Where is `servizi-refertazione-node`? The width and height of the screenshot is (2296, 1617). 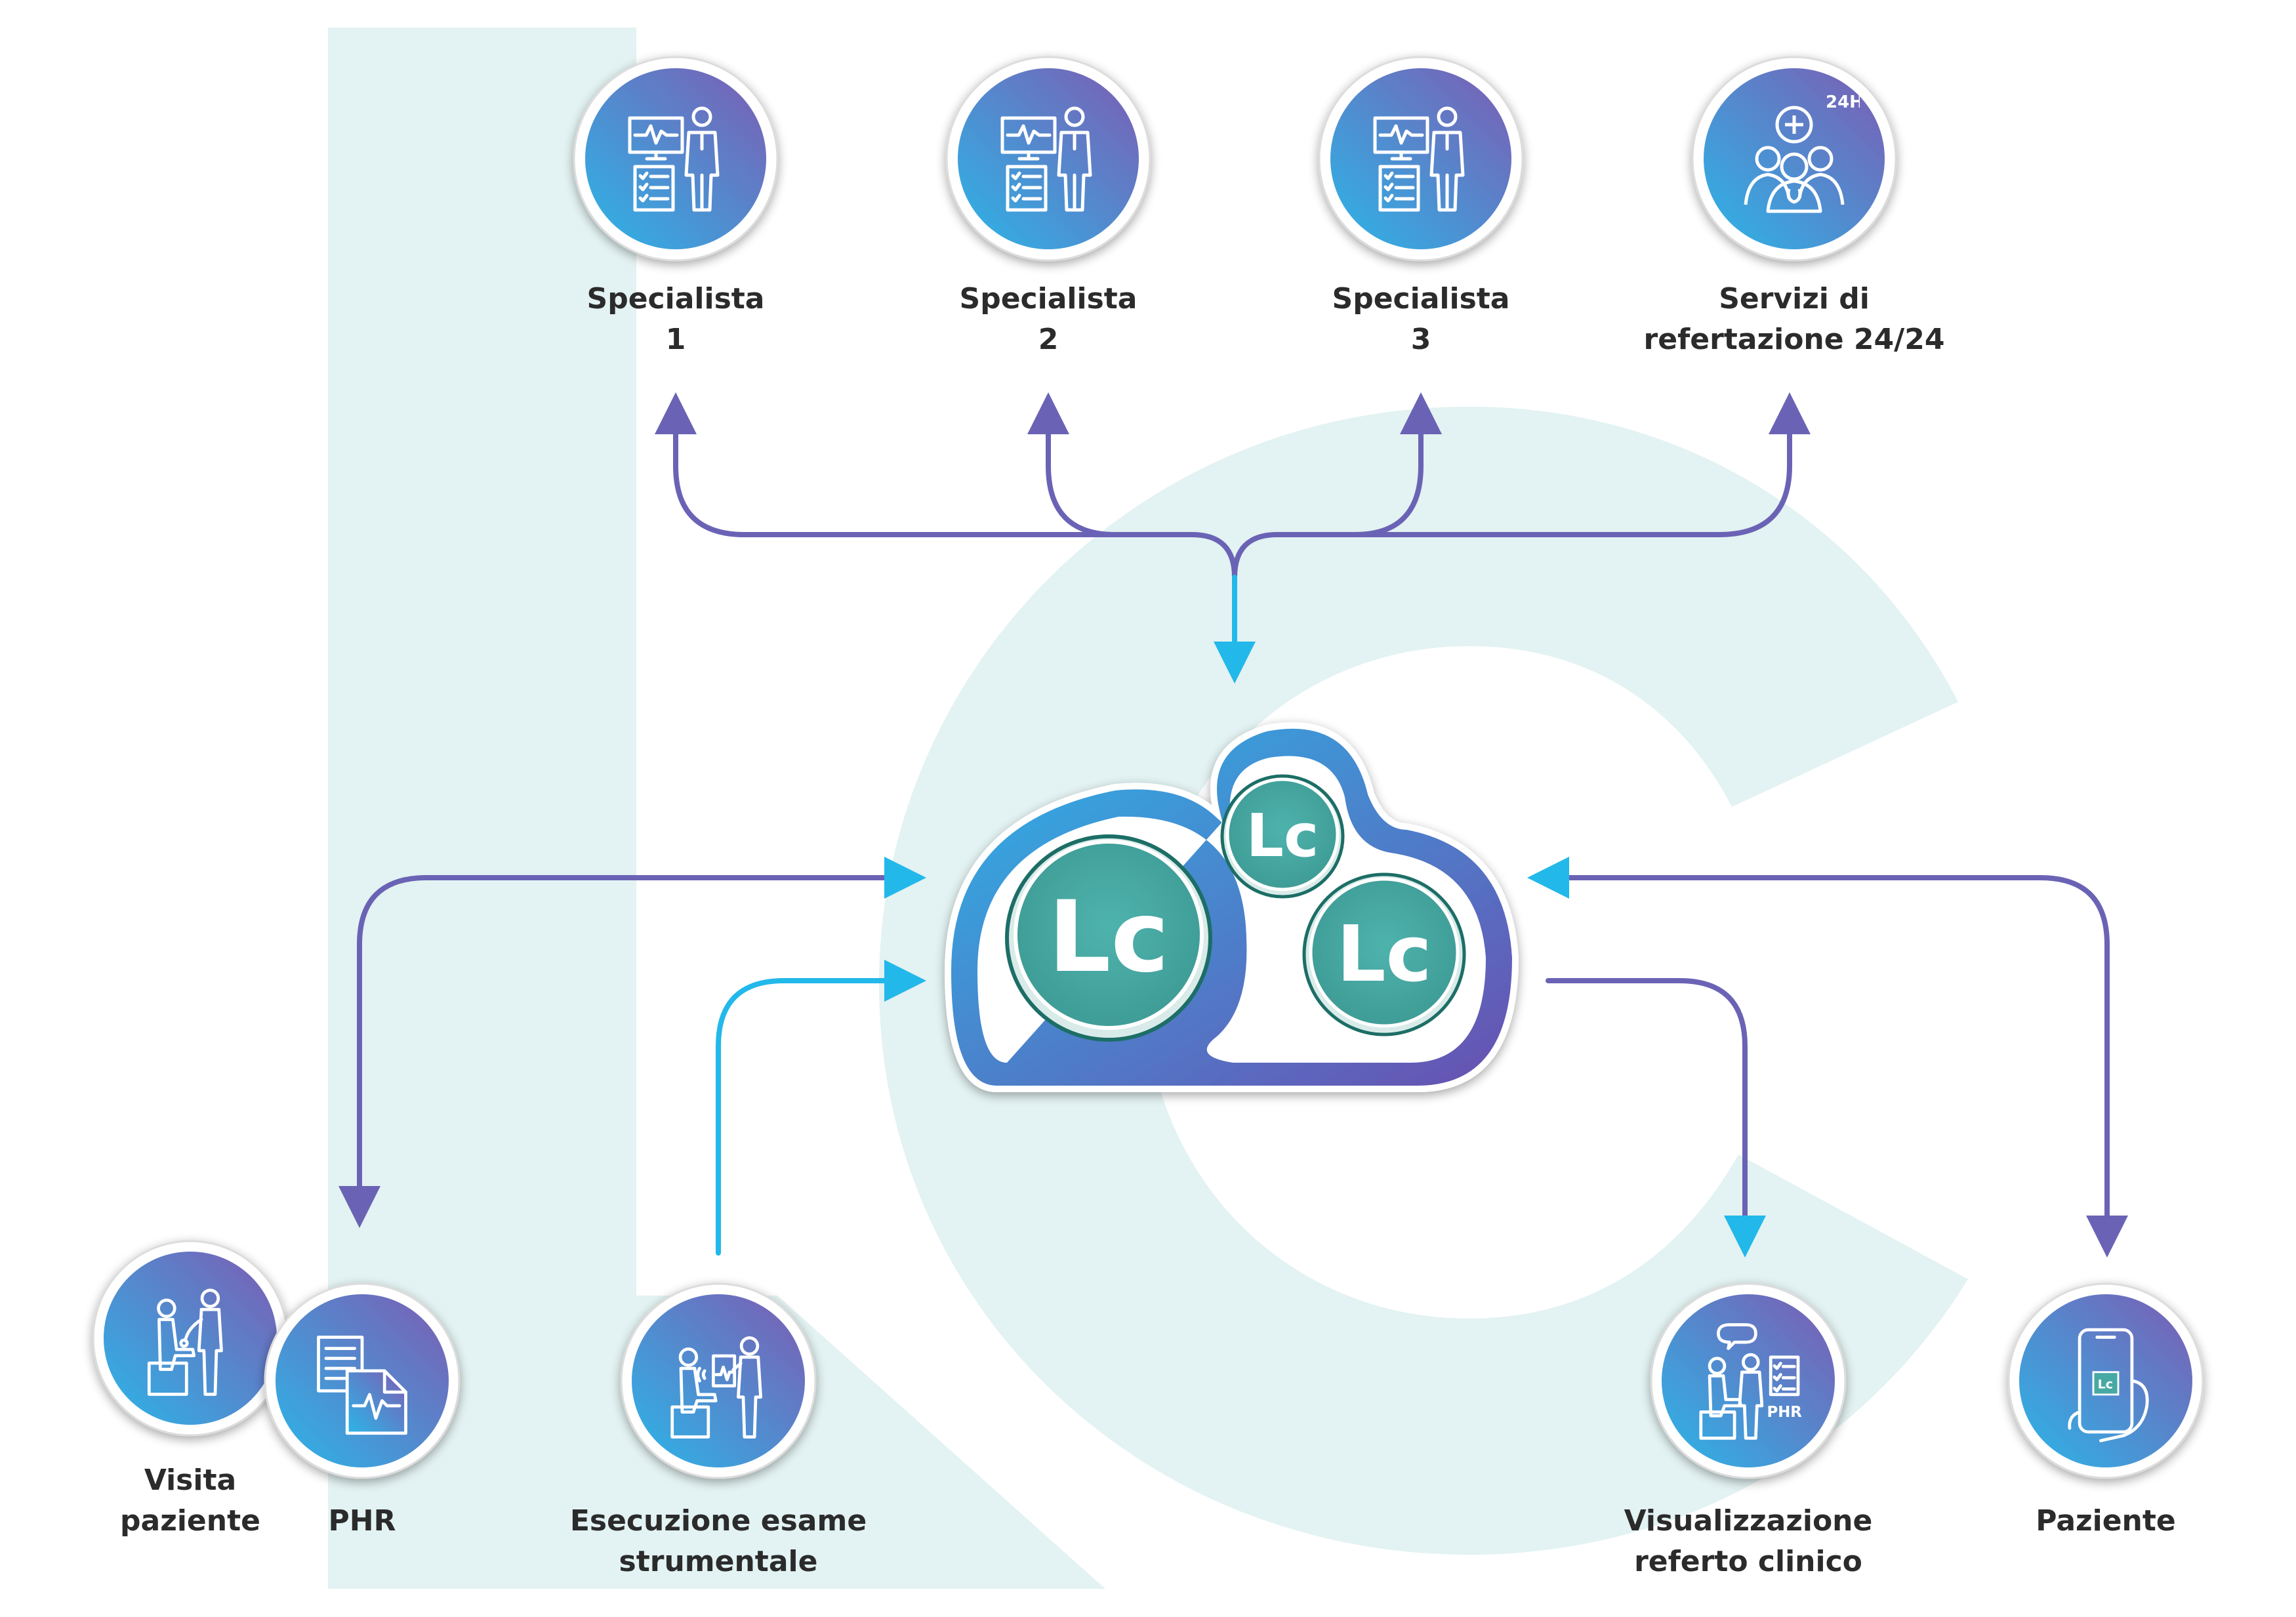
servizi-refertazione-node is located at coordinates (1794, 159).